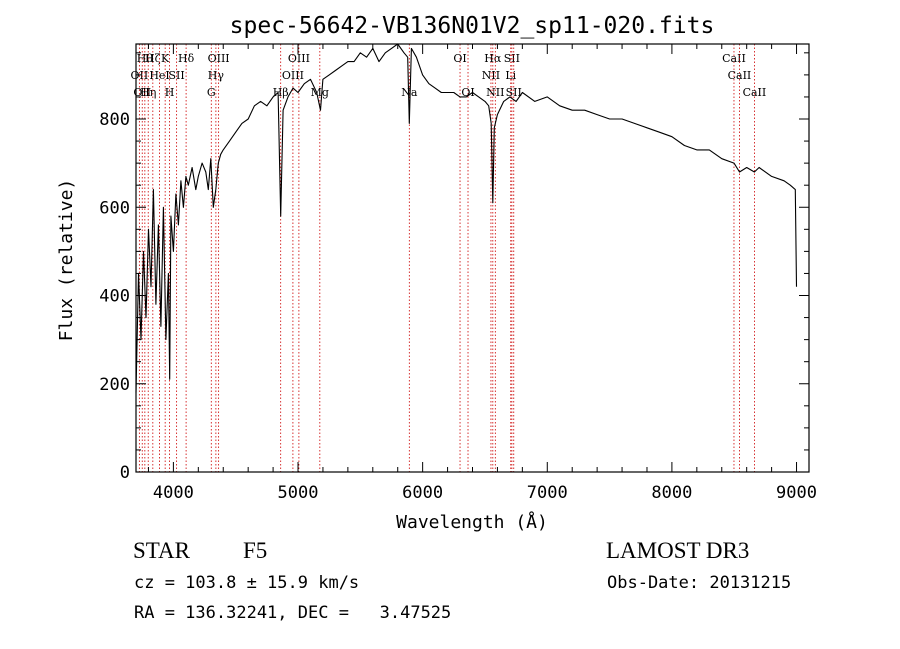  What do you see at coordinates (247, 583) in the screenshot?
I see `redshift-readout: cz = 103.8 ± 15.9 km/s` at bounding box center [247, 583].